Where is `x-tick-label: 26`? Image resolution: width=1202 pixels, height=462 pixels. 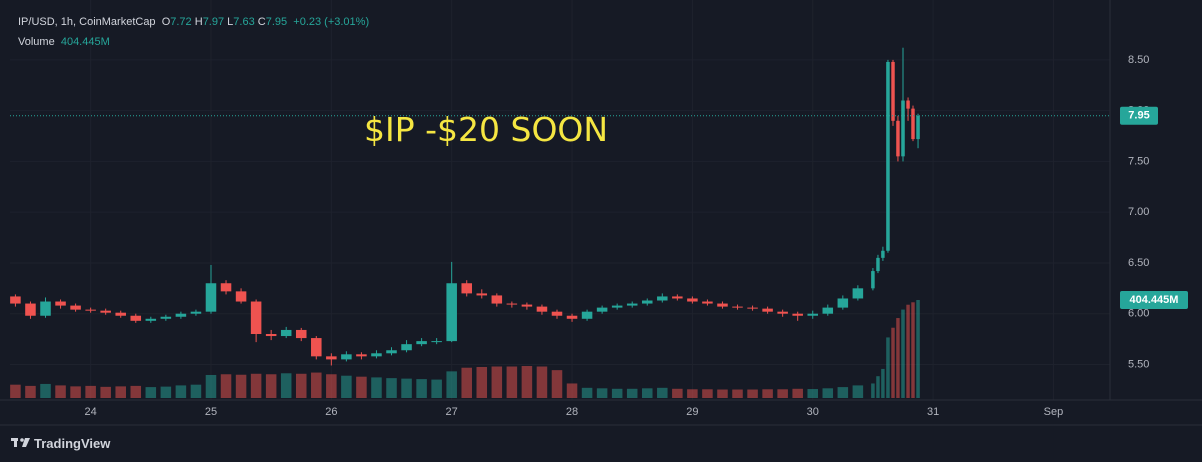 x-tick-label: 26 is located at coordinates (331, 412).